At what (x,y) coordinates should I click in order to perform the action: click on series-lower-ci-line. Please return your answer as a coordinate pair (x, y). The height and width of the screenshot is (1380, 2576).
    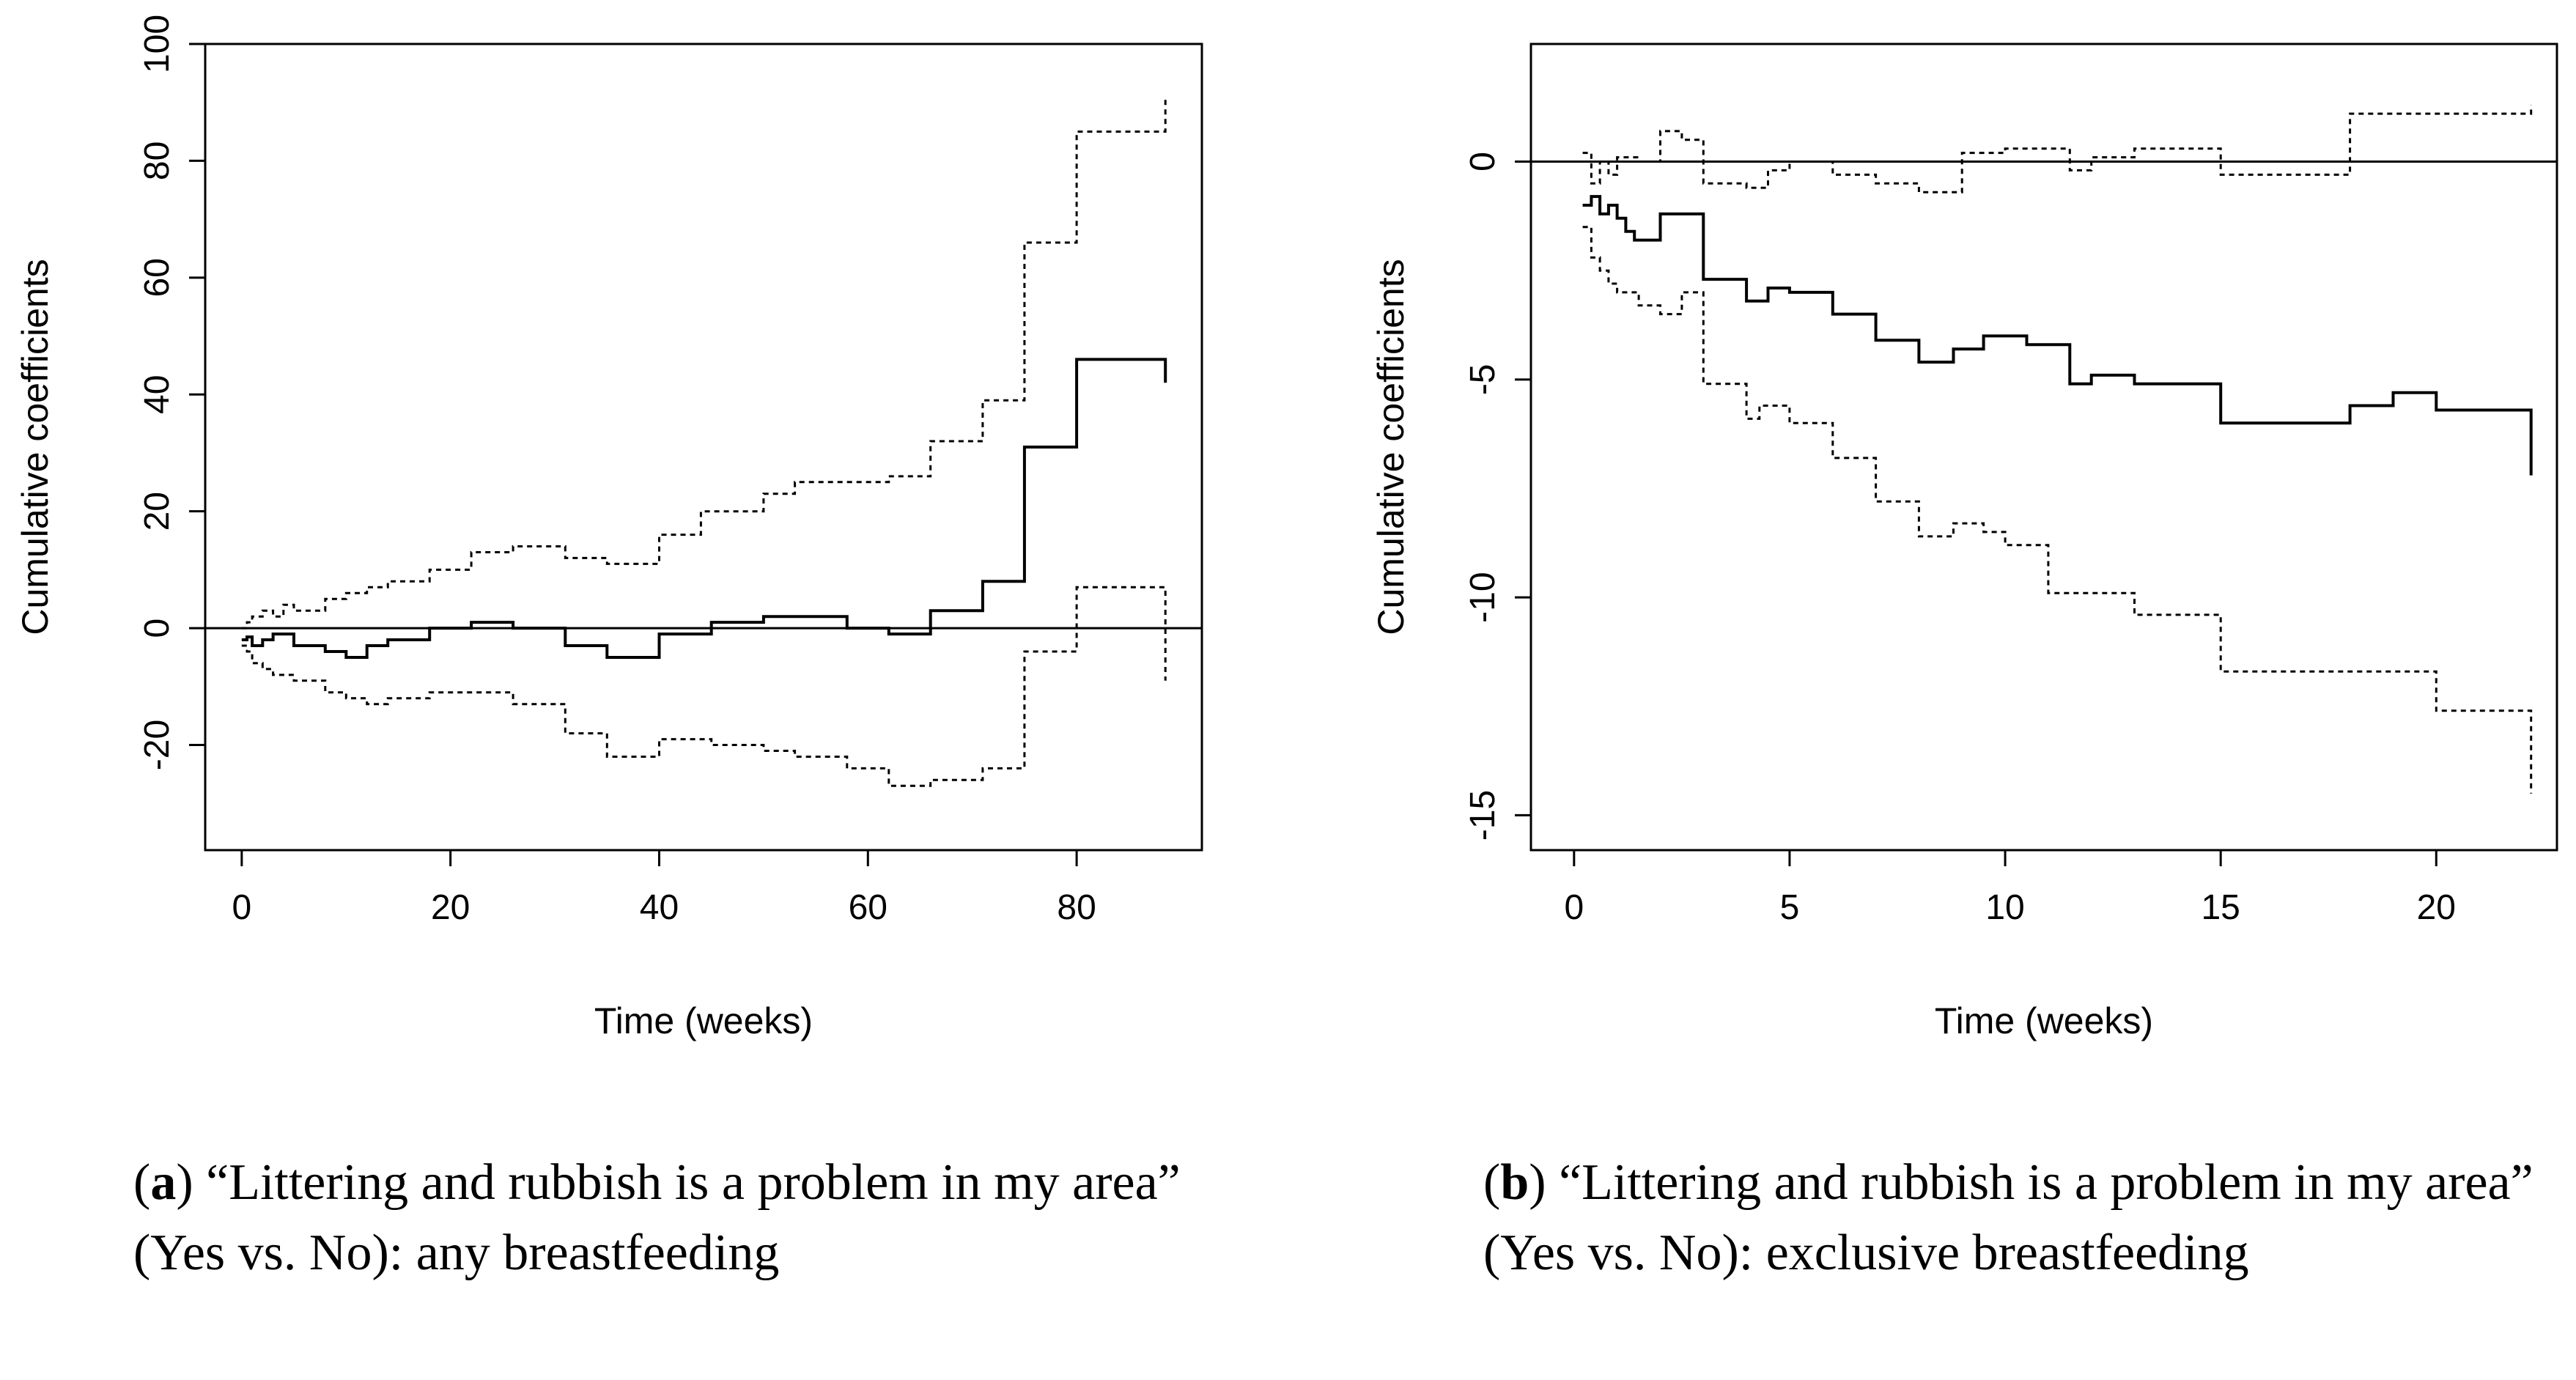
    Looking at the image, I should click on (704, 686).